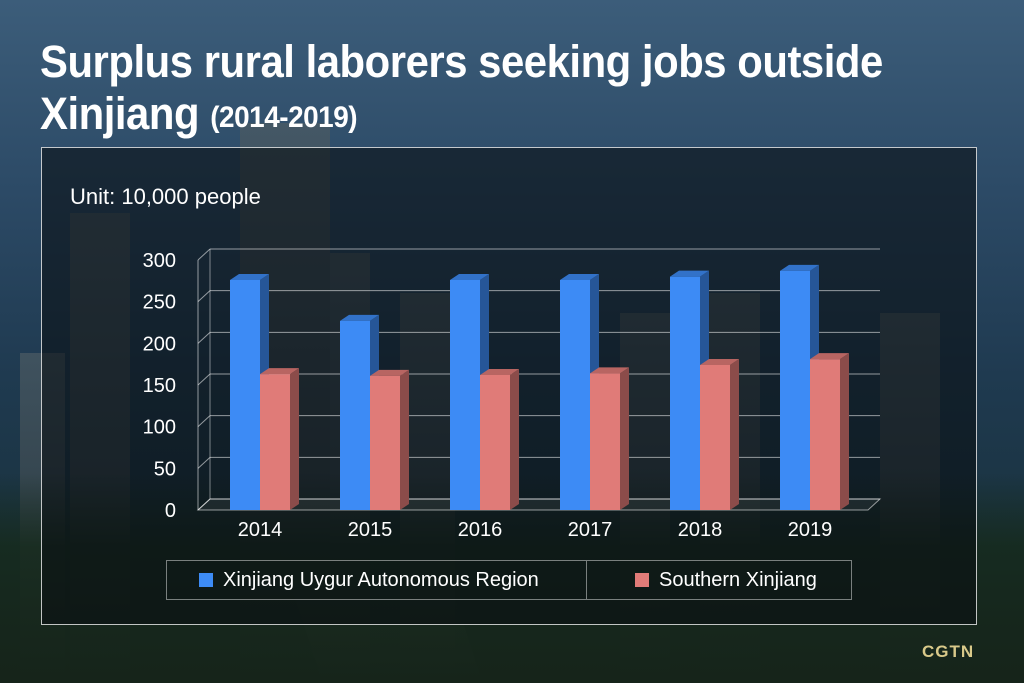  I want to click on bar-series1-2015-top, so click(359, 317).